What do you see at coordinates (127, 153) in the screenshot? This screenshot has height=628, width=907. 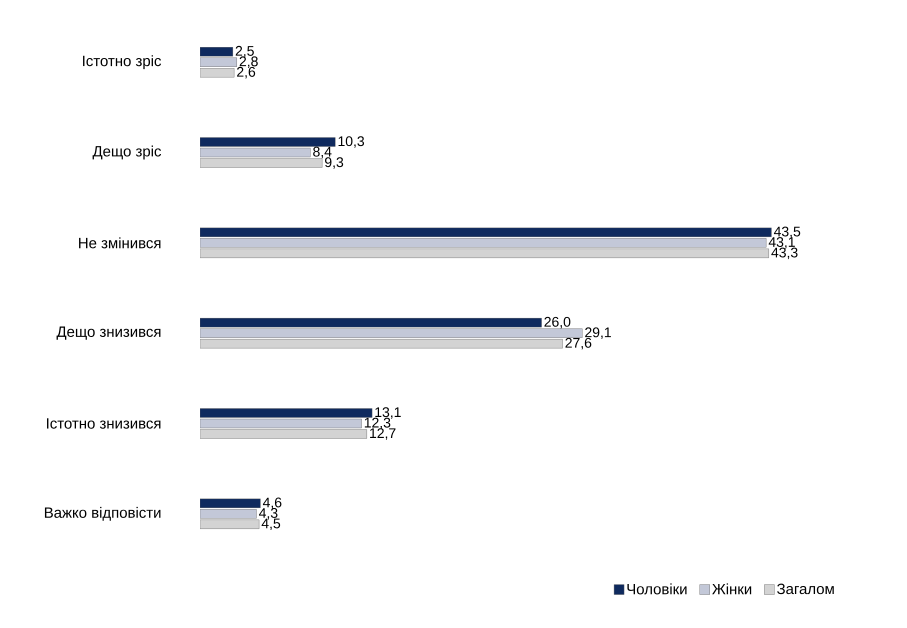 I see `y-tick-label: Дещо зріс` at bounding box center [127, 153].